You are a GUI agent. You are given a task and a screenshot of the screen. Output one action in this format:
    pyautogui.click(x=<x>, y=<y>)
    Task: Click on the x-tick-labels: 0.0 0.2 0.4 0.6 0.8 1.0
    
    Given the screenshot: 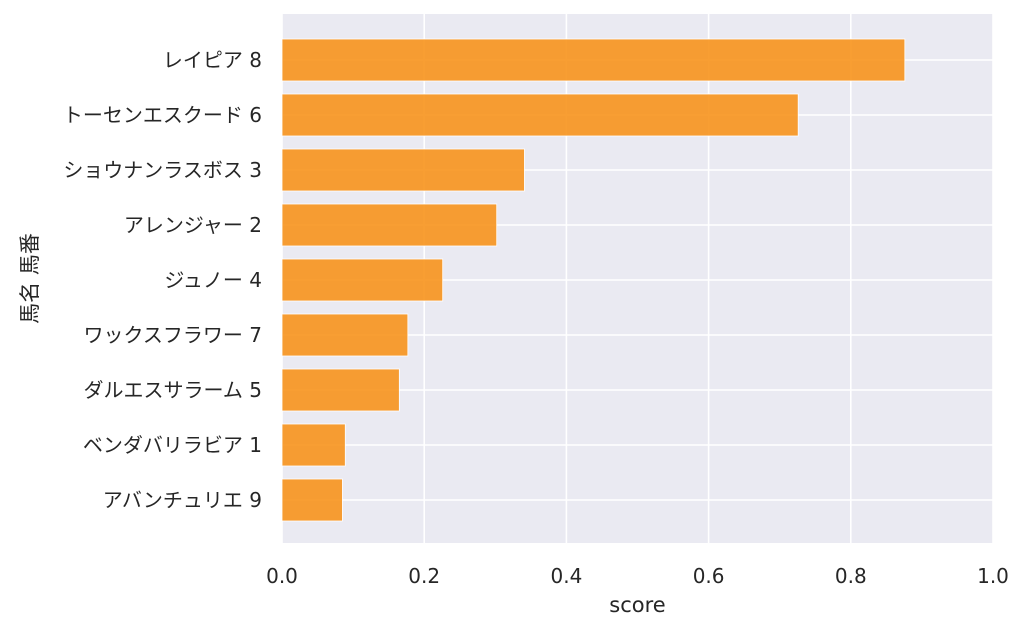 What is the action you would take?
    pyautogui.click(x=637, y=576)
    